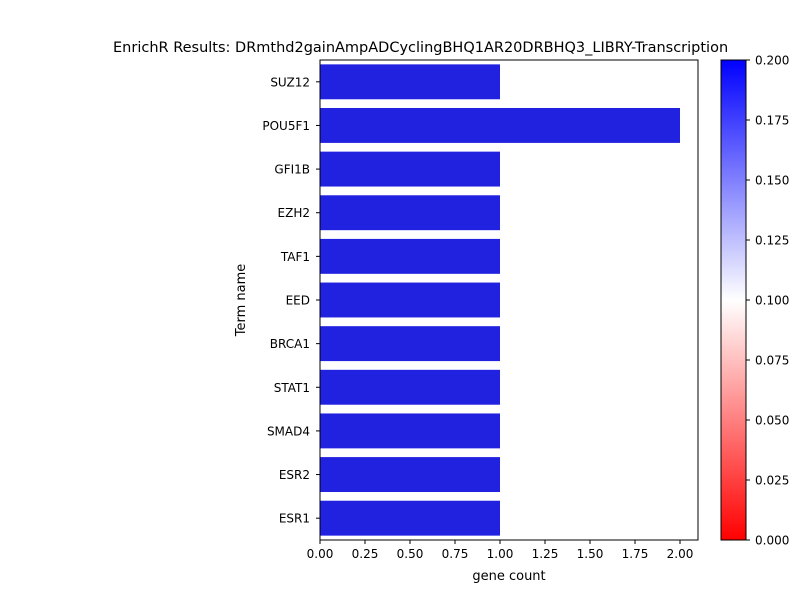 The height and width of the screenshot is (600, 800). I want to click on y-tick-label: STAT1, so click(292, 388).